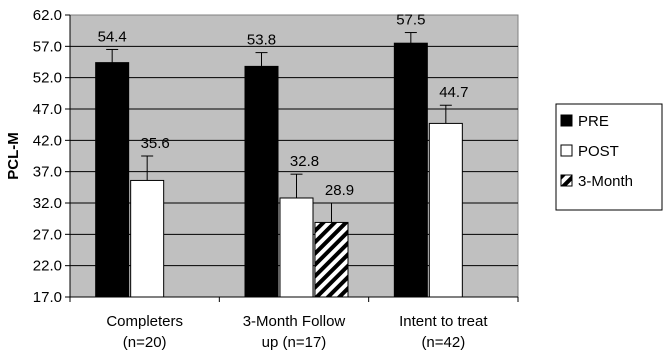 This screenshot has width=663, height=360. Describe the element at coordinates (47, 109) in the screenshot. I see `y-tick-label: 47.0` at that location.